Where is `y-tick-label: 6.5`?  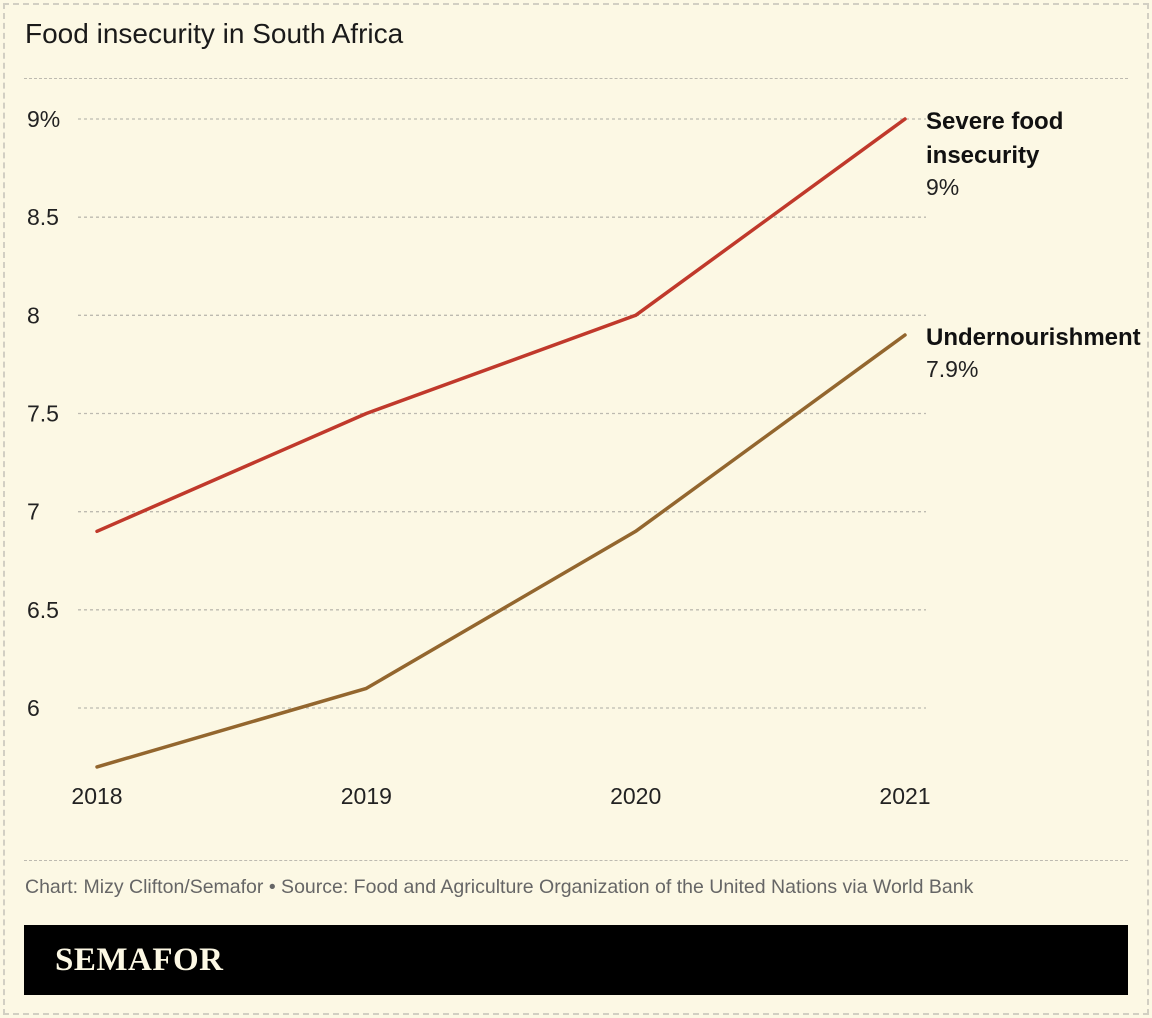 y-tick-label: 6.5 is located at coordinates (43, 610).